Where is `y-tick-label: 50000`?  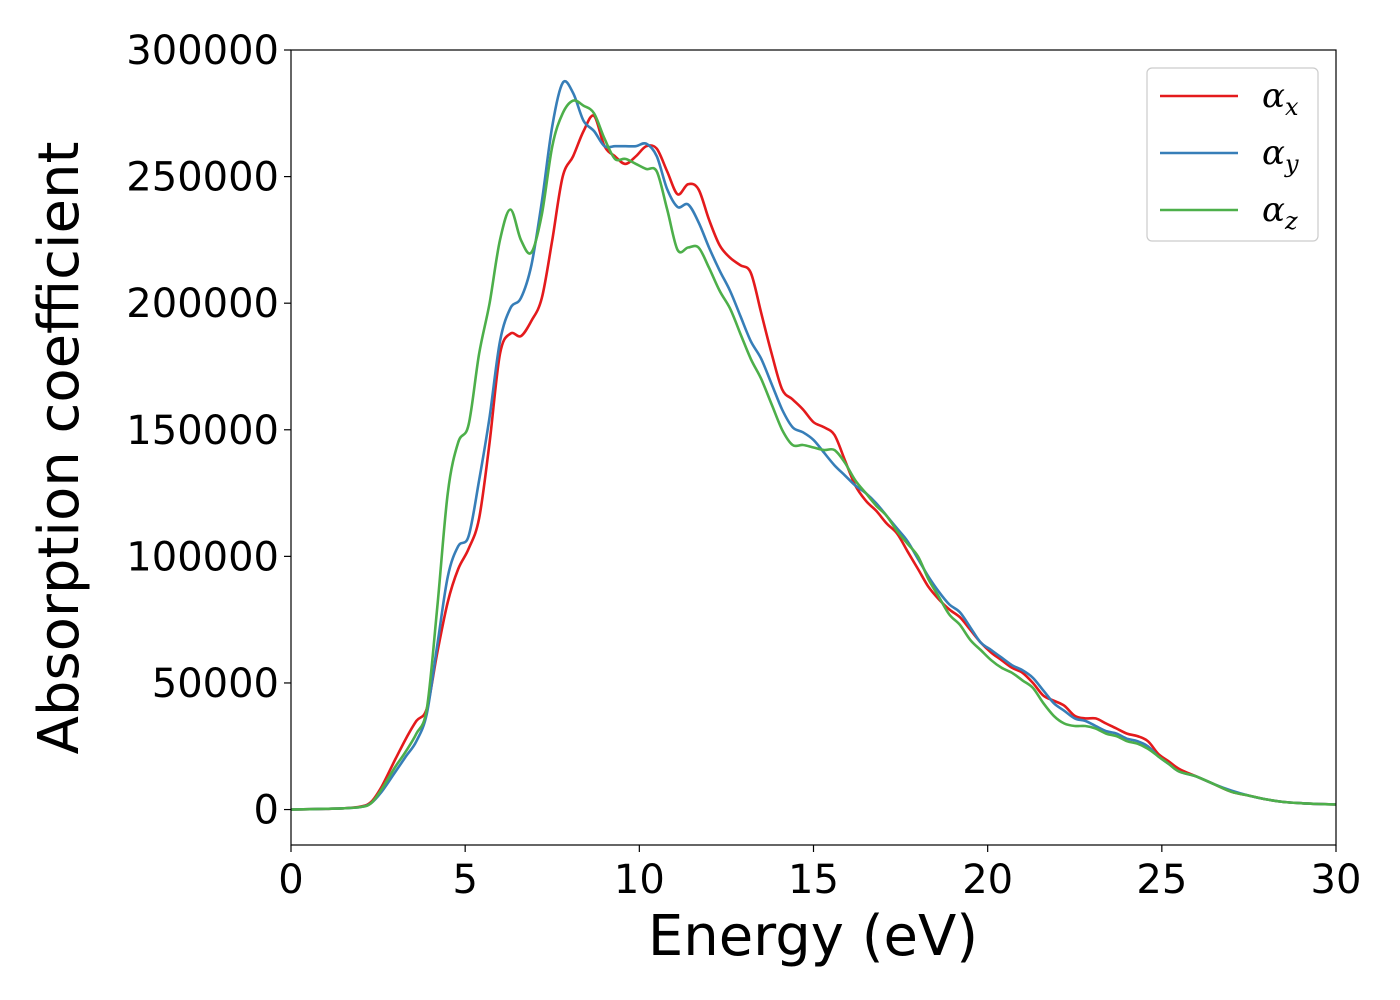 y-tick-label: 50000 is located at coordinates (215, 684).